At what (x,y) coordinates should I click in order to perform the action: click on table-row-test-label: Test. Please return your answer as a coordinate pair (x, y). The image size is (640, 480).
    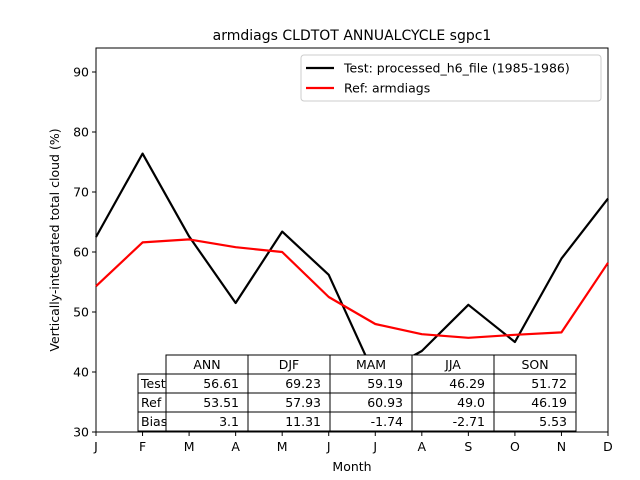
    Looking at the image, I should click on (153, 383).